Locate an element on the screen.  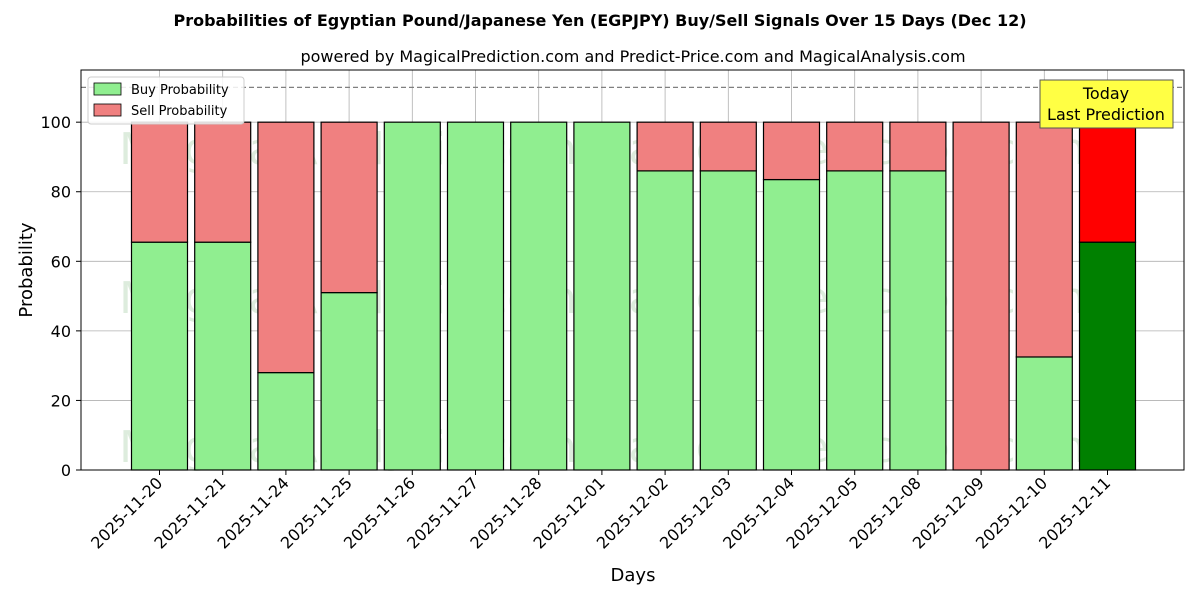
y-tick-label-3: 60 is located at coordinates (61, 261).